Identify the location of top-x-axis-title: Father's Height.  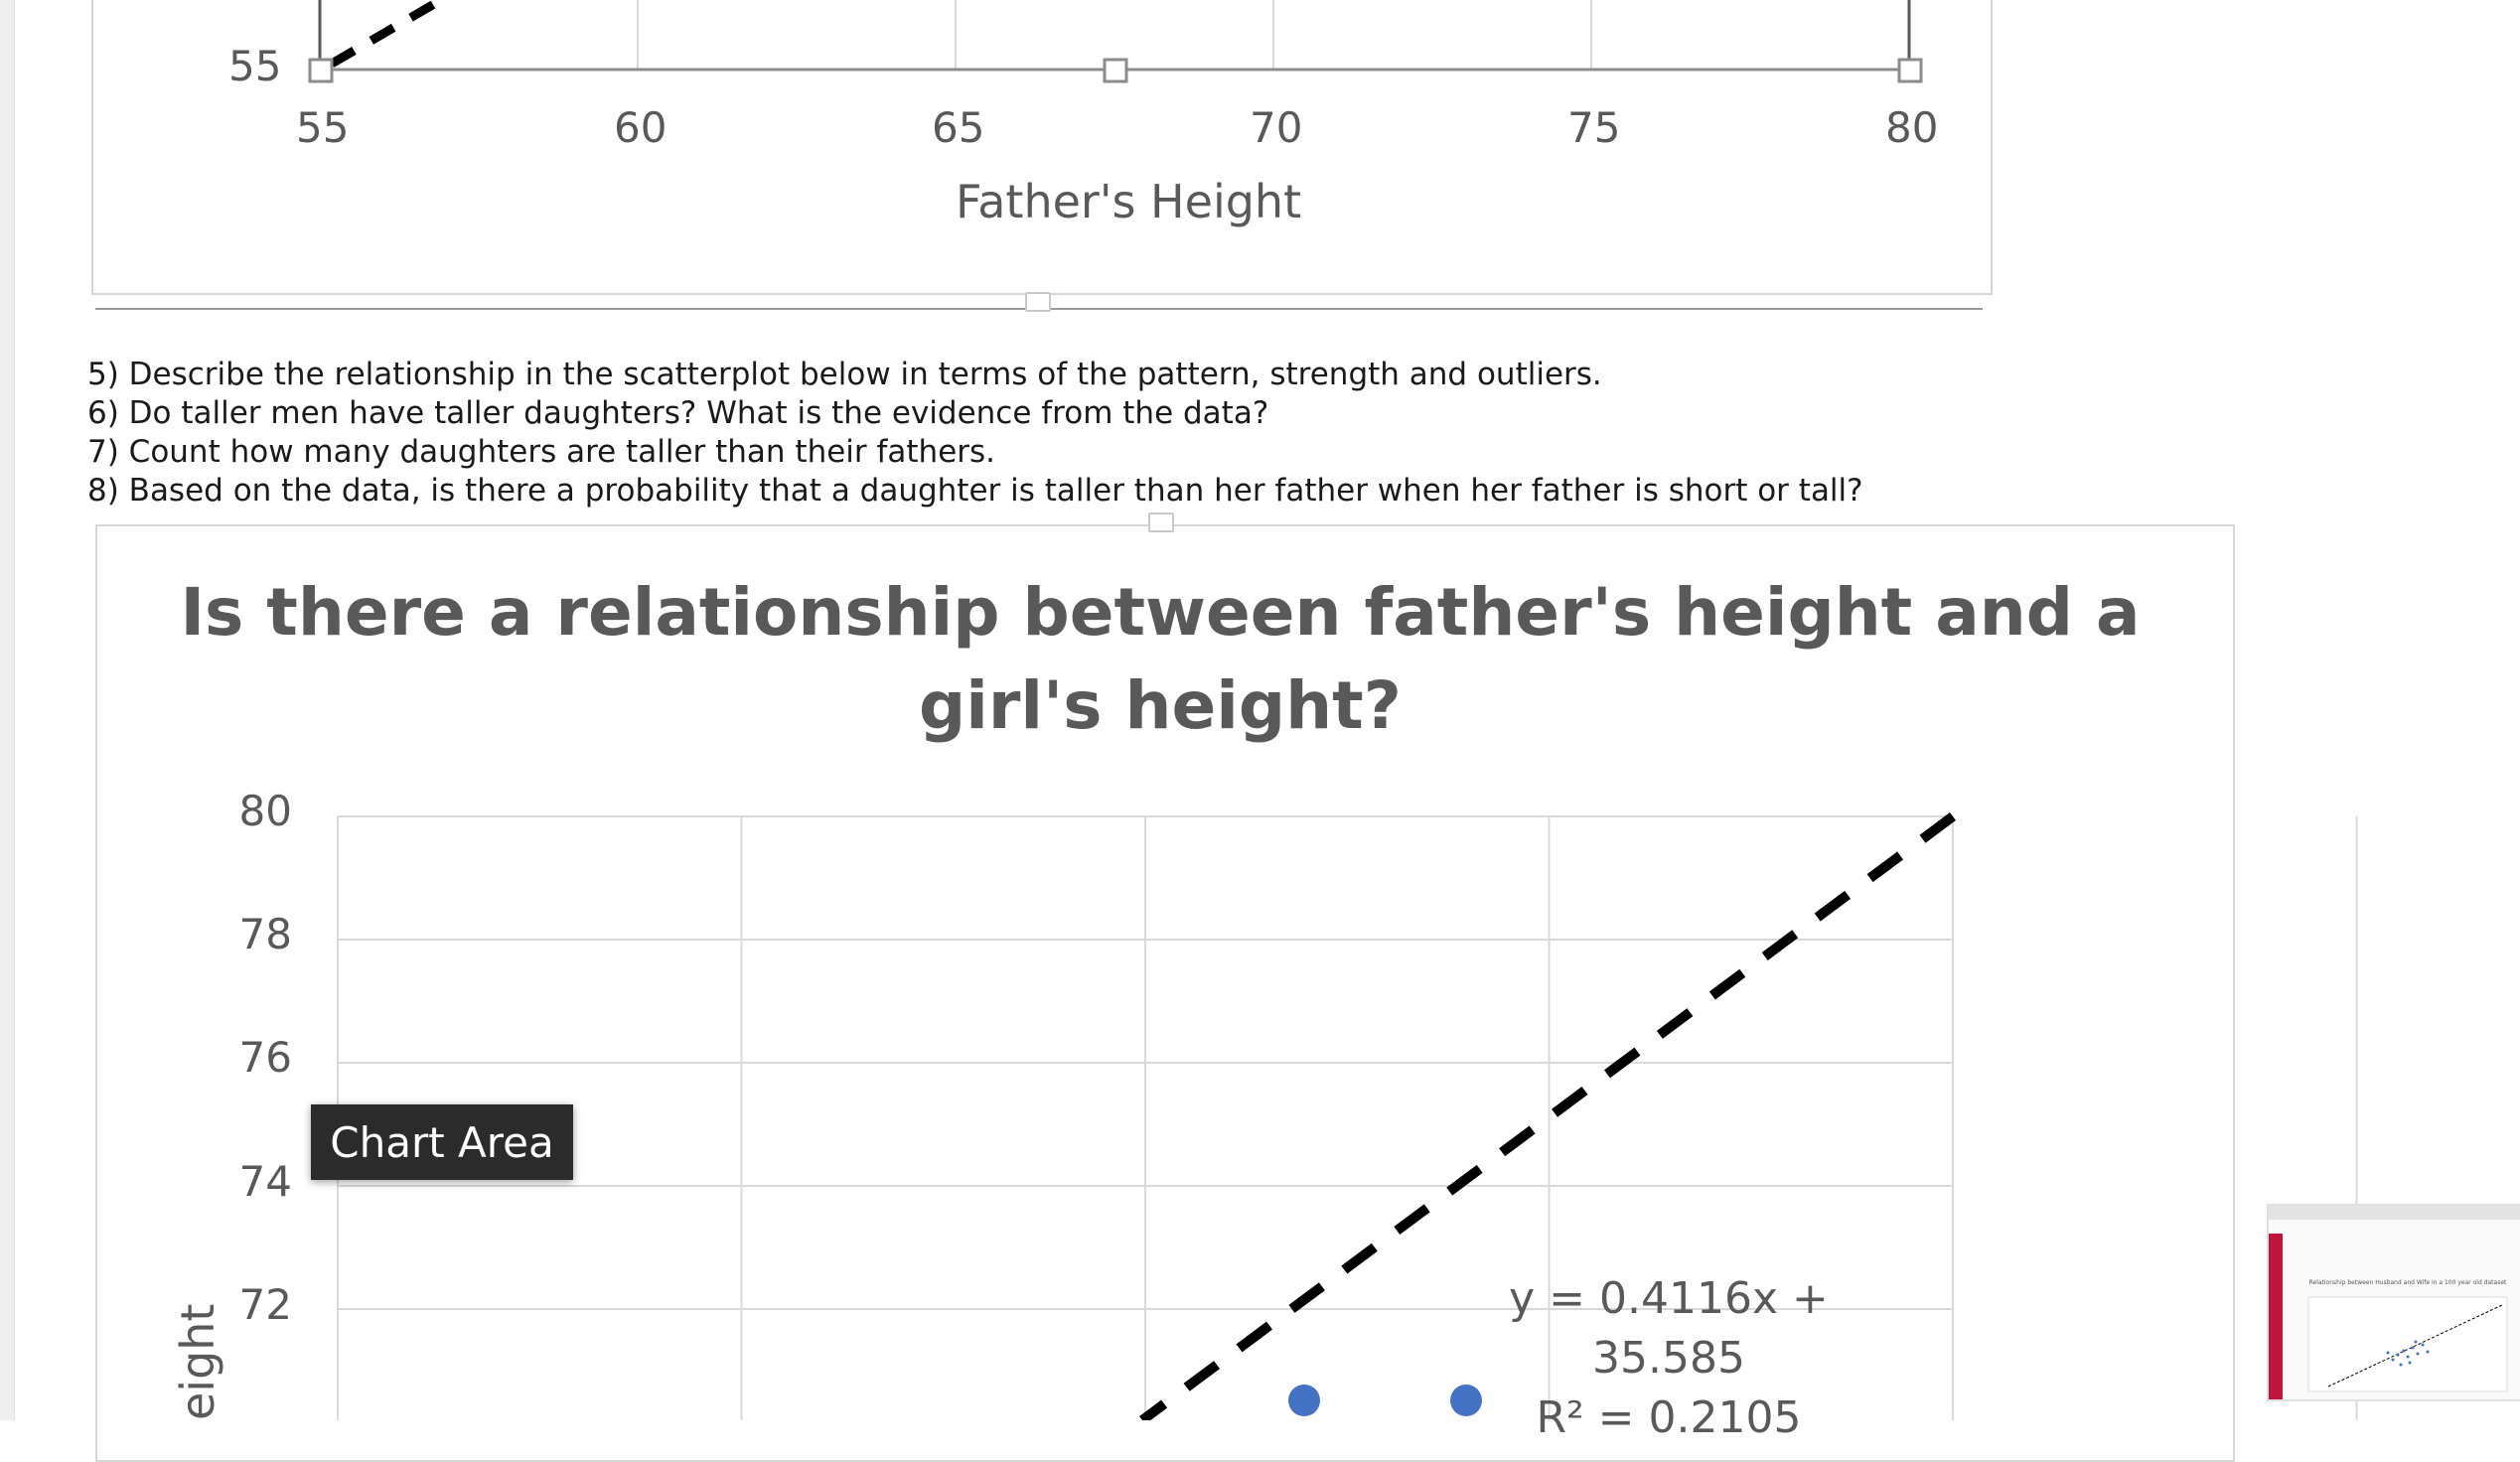
(1129, 202).